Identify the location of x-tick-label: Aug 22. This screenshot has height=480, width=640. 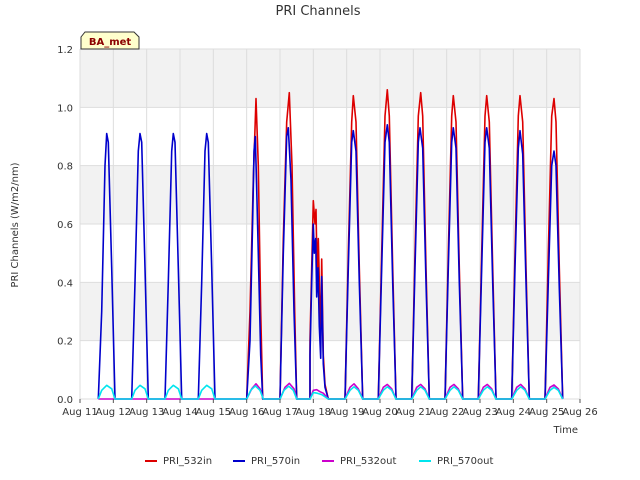
(446, 412).